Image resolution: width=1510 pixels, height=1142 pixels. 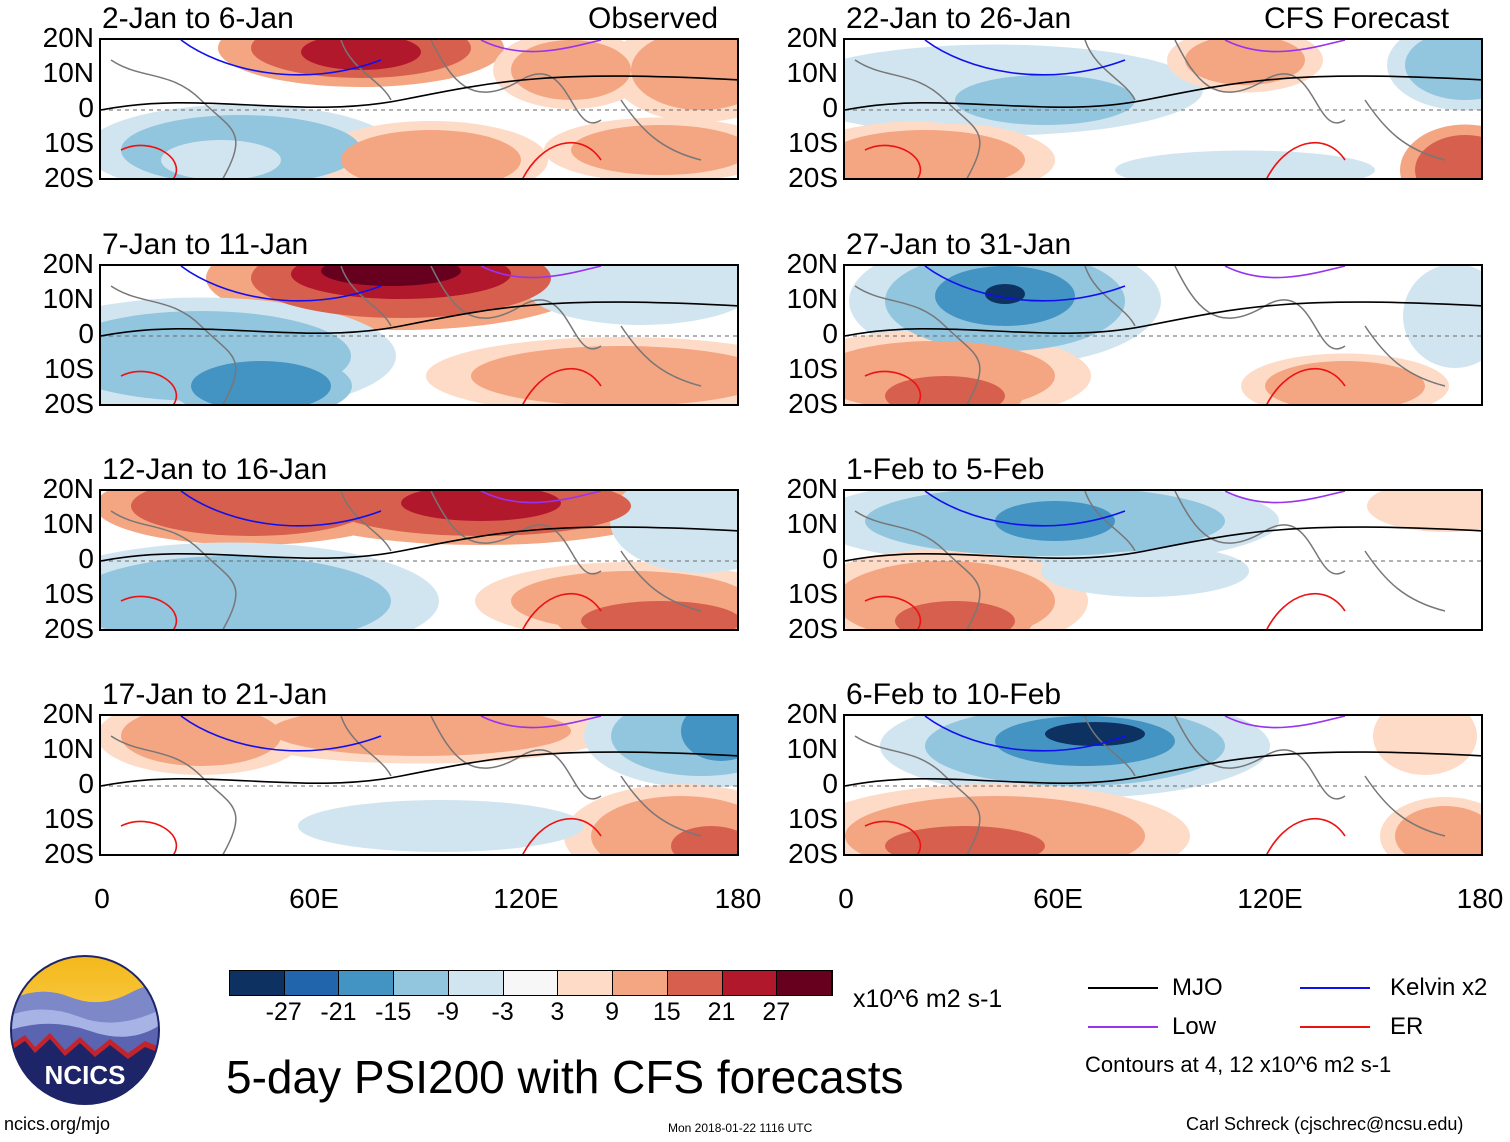 What do you see at coordinates (666, 1012) in the screenshot?
I see `colorbar-label: 15` at bounding box center [666, 1012].